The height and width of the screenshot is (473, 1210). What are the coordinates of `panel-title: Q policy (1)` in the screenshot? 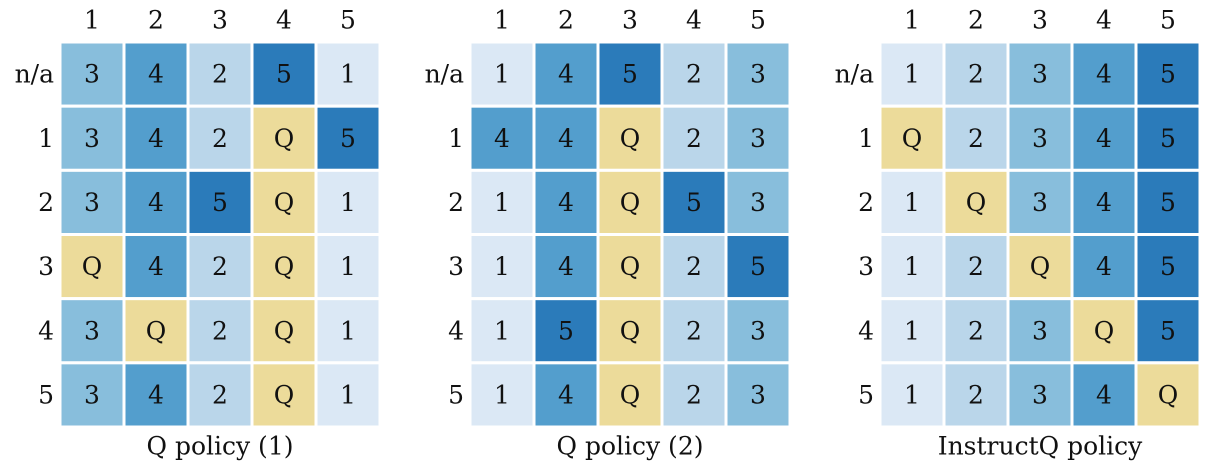 It's located at (220, 446).